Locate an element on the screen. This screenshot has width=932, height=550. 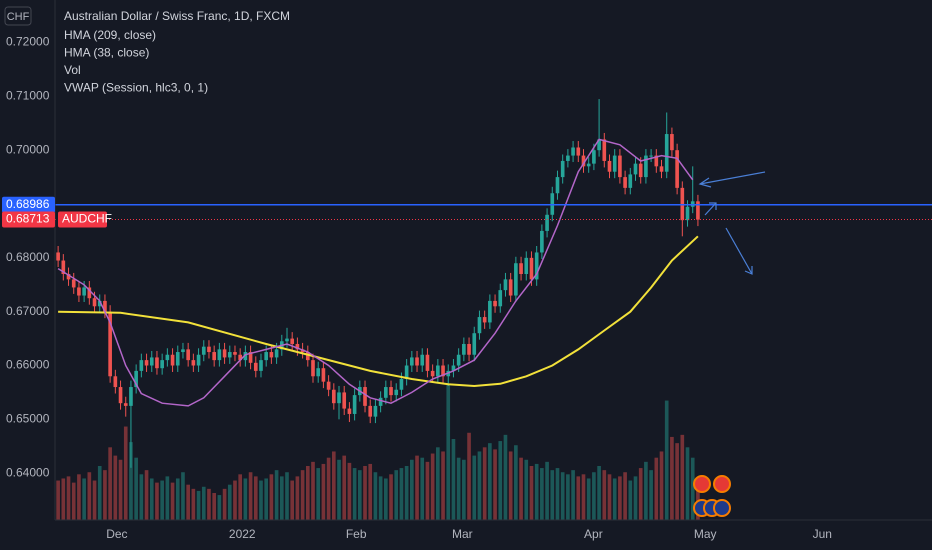
legend-entry: HMA (38, close) is located at coordinates (106, 53).